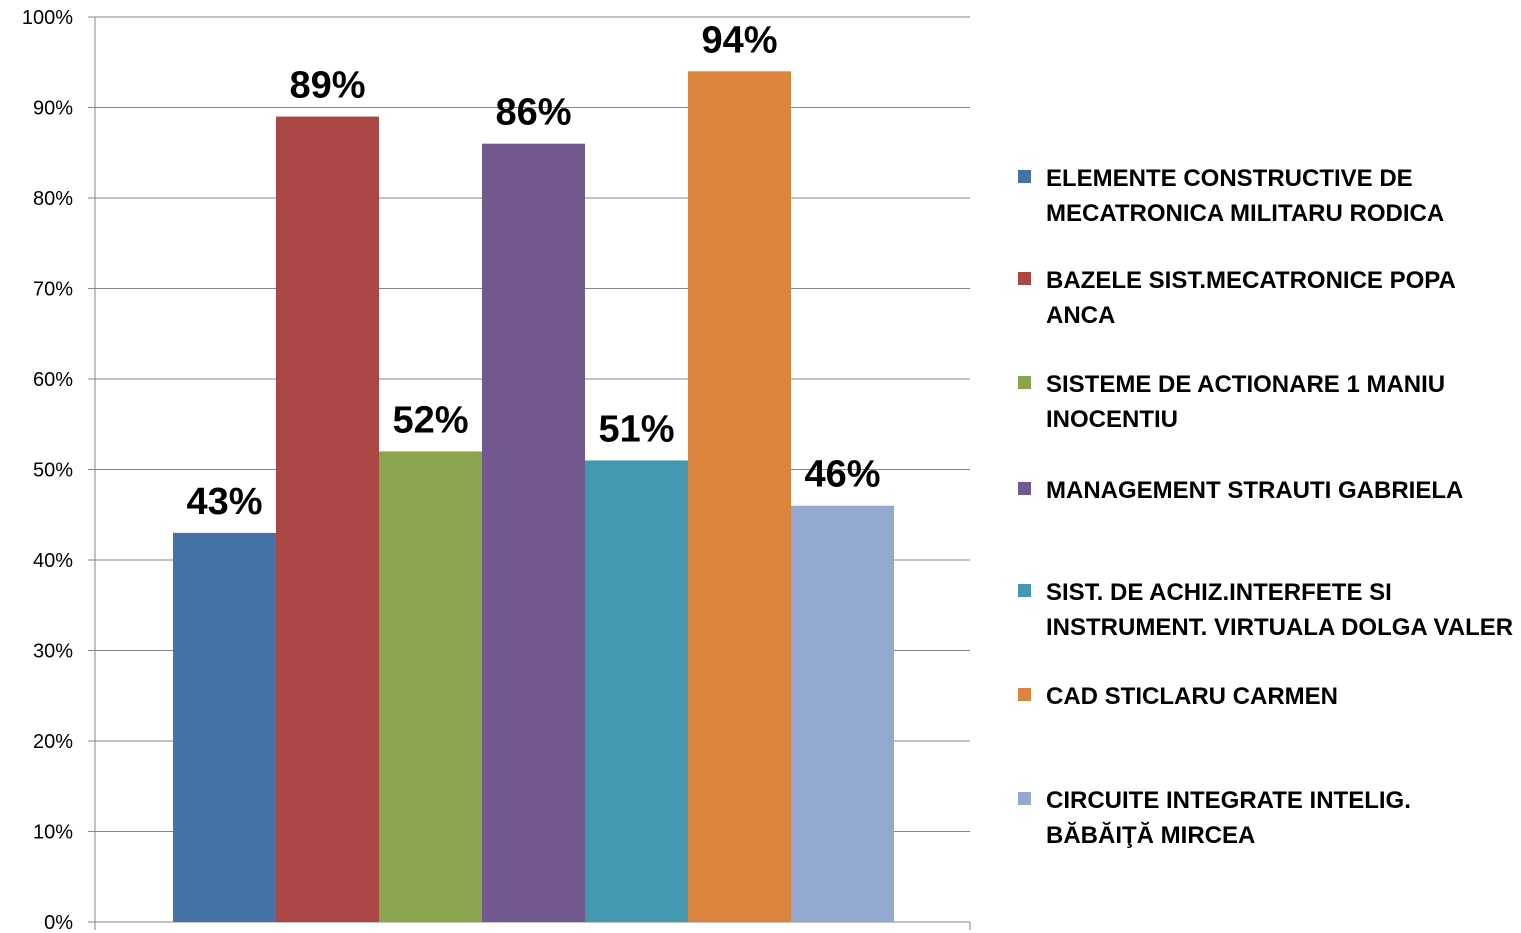  I want to click on legend-item: SISTEME DE ACTIONARE 1 MANIU INOCENTIU, so click(1268, 402).